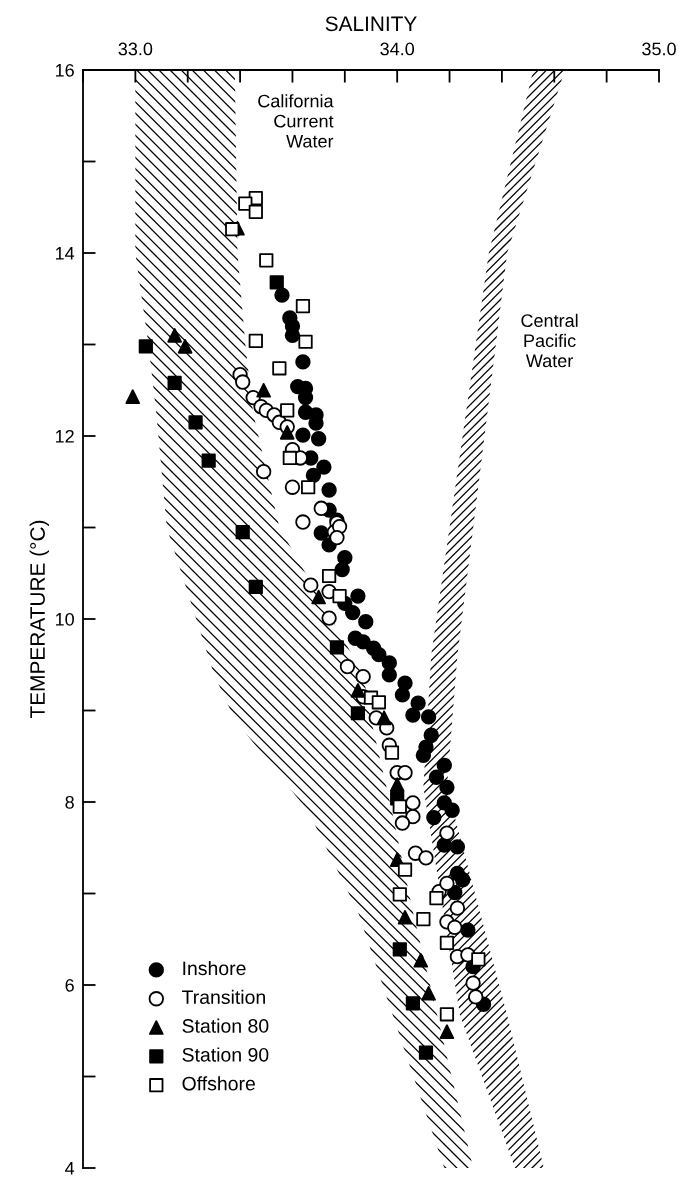 This screenshot has width=679, height=1177. What do you see at coordinates (69, 802) in the screenshot?
I see `y-tick-label: 8` at bounding box center [69, 802].